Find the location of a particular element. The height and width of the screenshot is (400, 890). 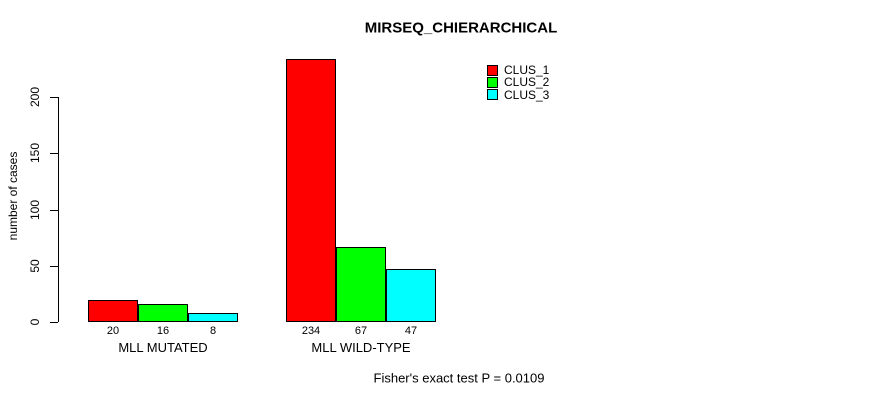

legend-item-clus-2: CLUS_2 is located at coordinates (518, 82).